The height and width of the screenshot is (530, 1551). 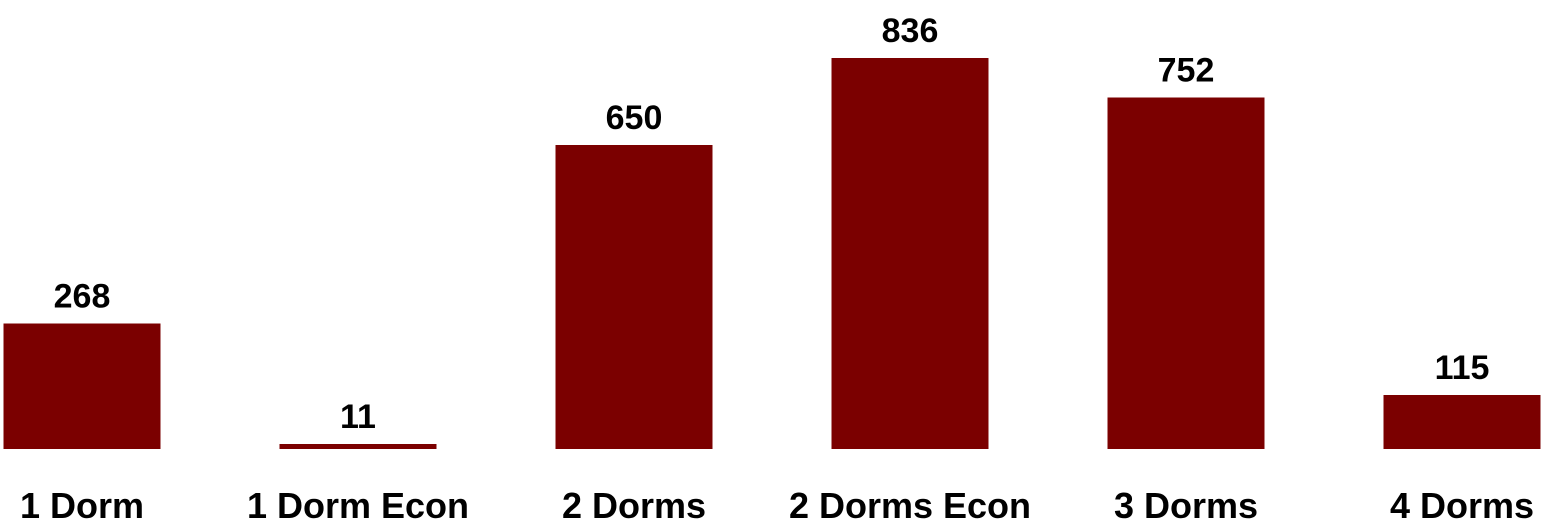 I want to click on value-label: 115, so click(x=1462, y=368).